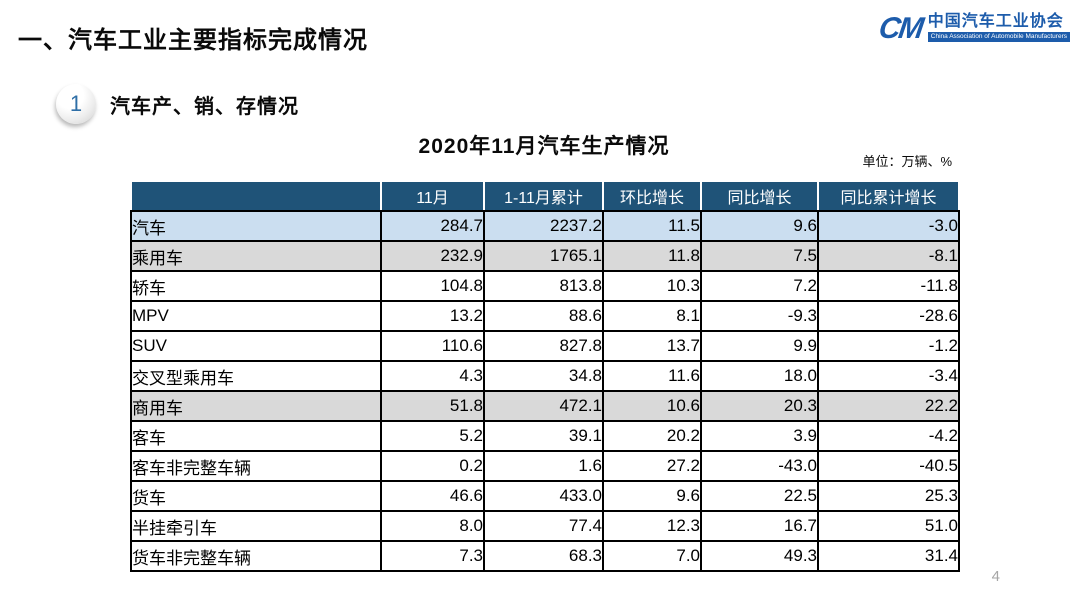 The image size is (1080, 608). I want to click on value-cell: 20.2, so click(652, 436).